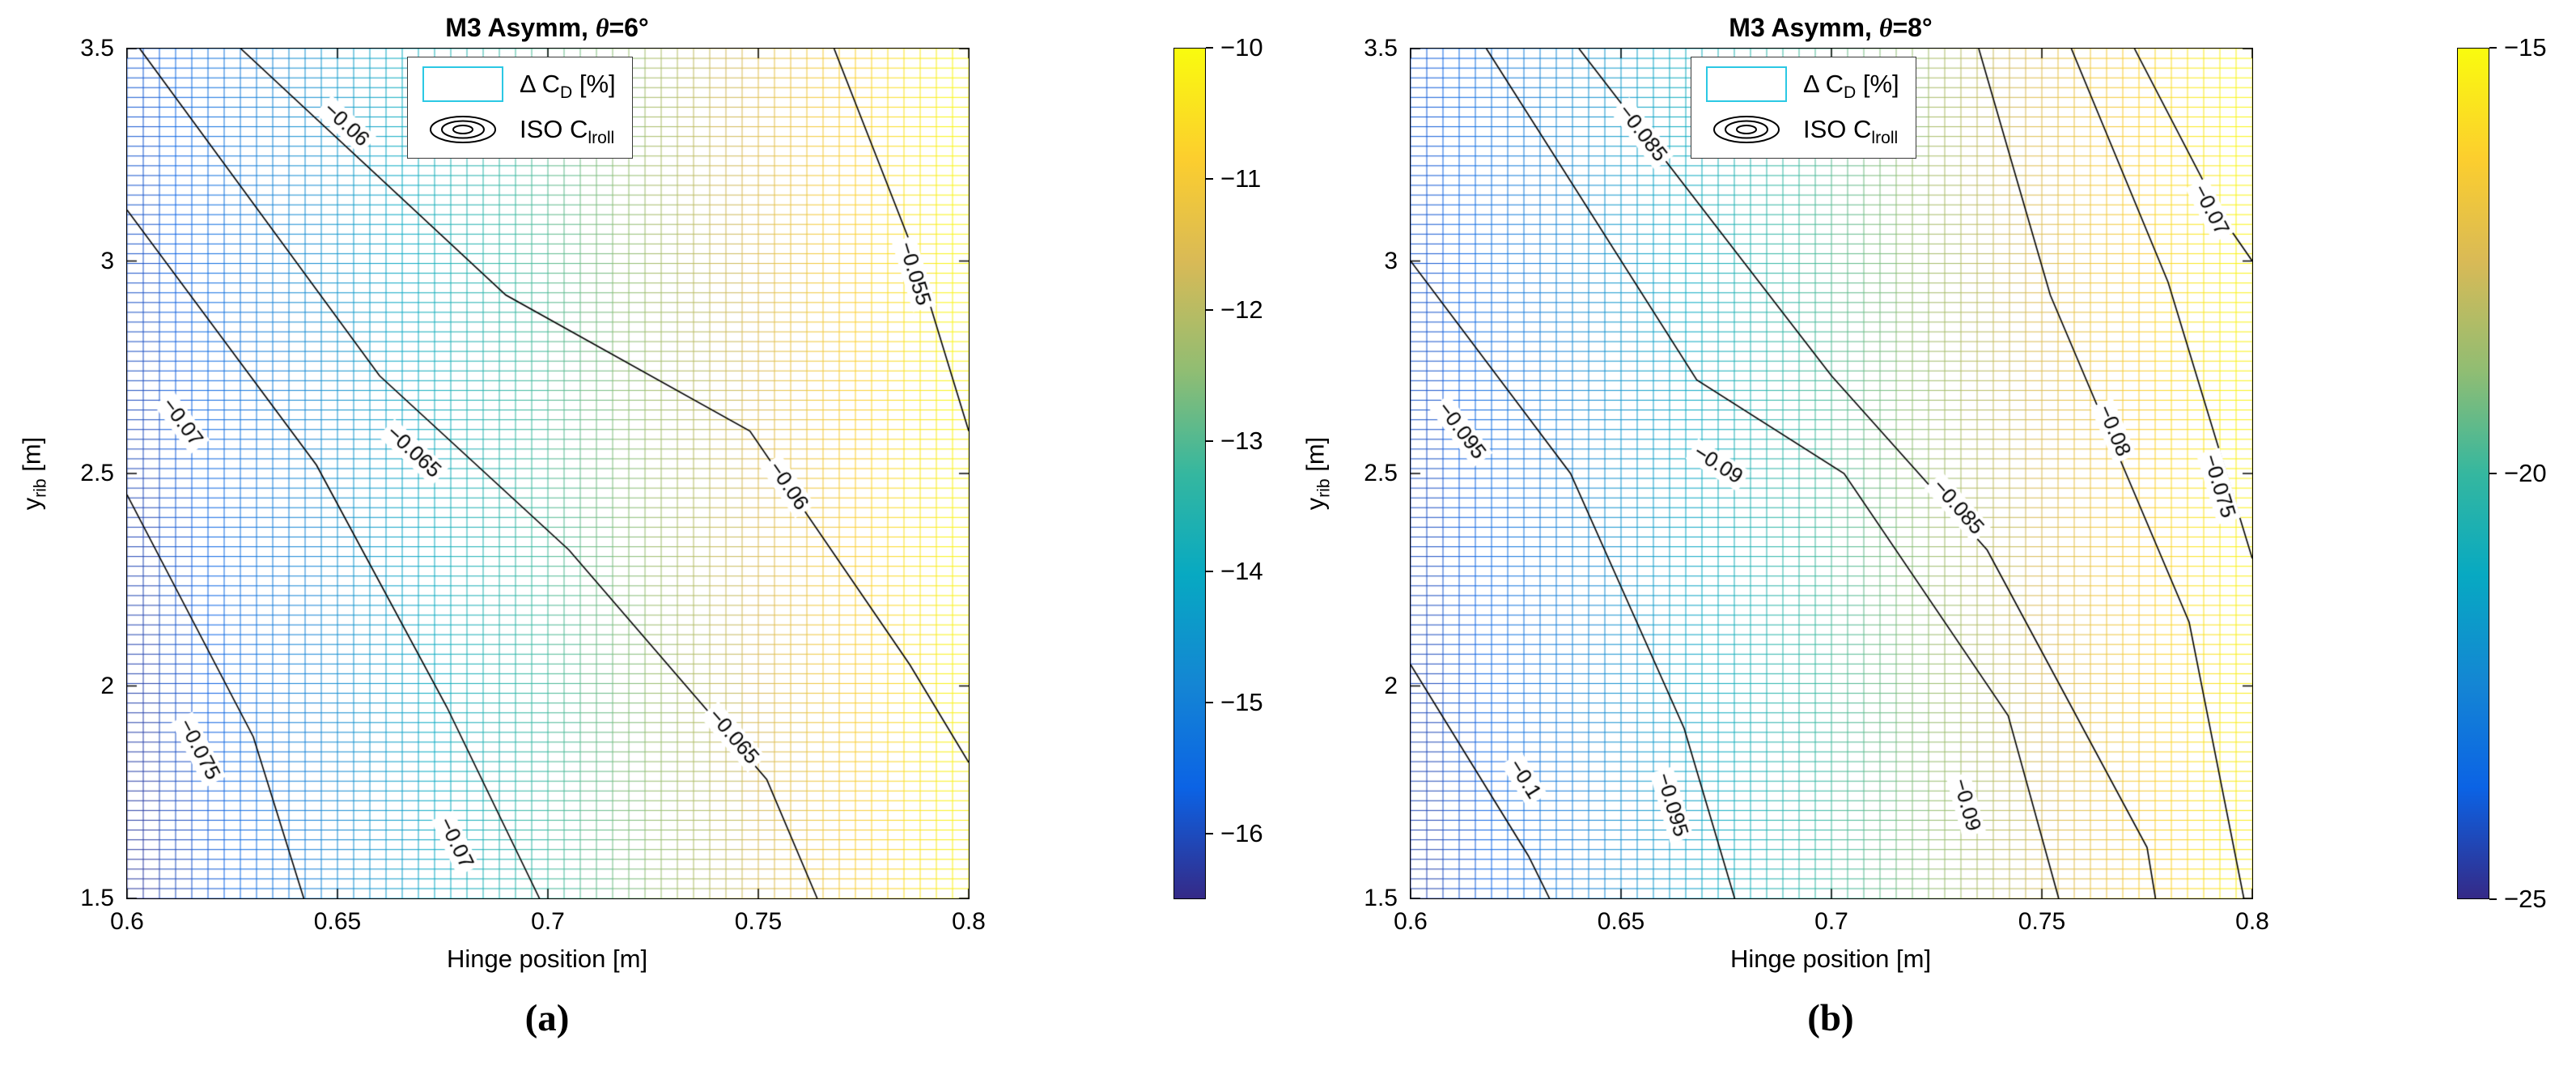 Image resolution: width=2576 pixels, height=1087 pixels. Describe the element at coordinates (1830, 1018) in the screenshot. I see `caption-b: (b)` at that location.